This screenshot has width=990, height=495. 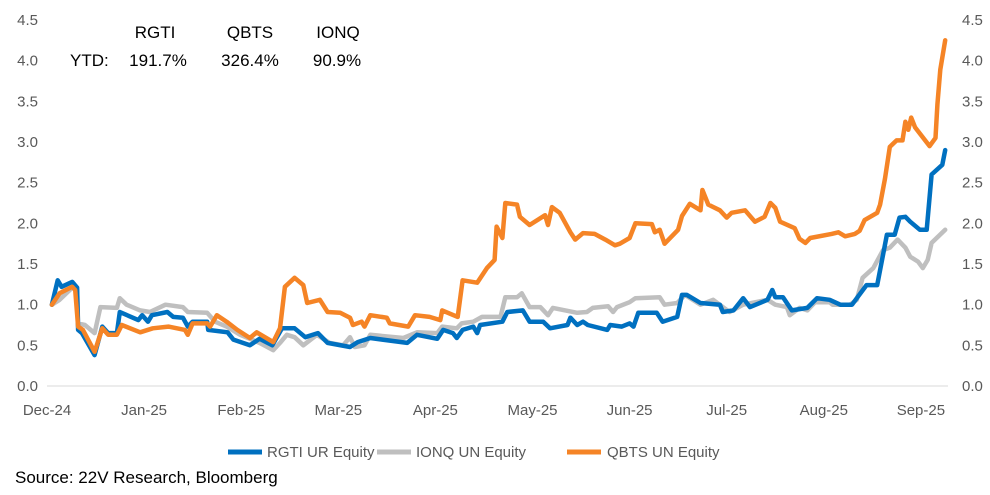 I want to click on y-tick-label-left: 4.5, so click(x=27, y=20).